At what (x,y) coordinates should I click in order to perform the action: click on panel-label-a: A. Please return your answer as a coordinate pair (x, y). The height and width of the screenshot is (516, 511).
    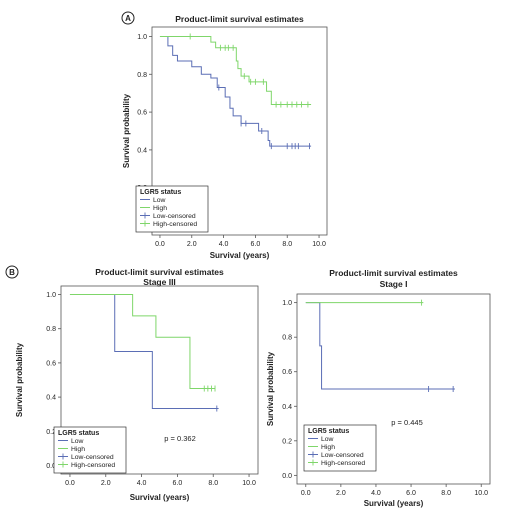
    Looking at the image, I should click on (128, 18).